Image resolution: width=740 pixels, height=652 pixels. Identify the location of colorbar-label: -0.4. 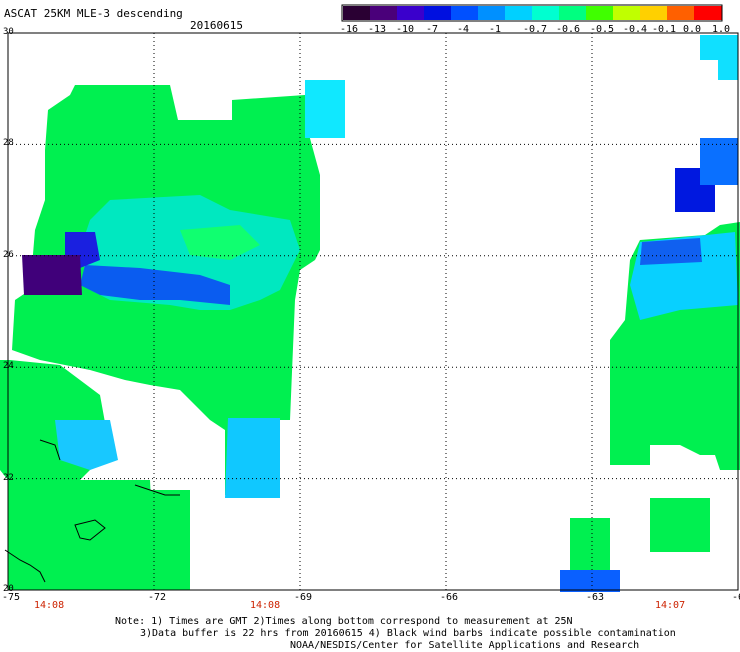
(635, 29).